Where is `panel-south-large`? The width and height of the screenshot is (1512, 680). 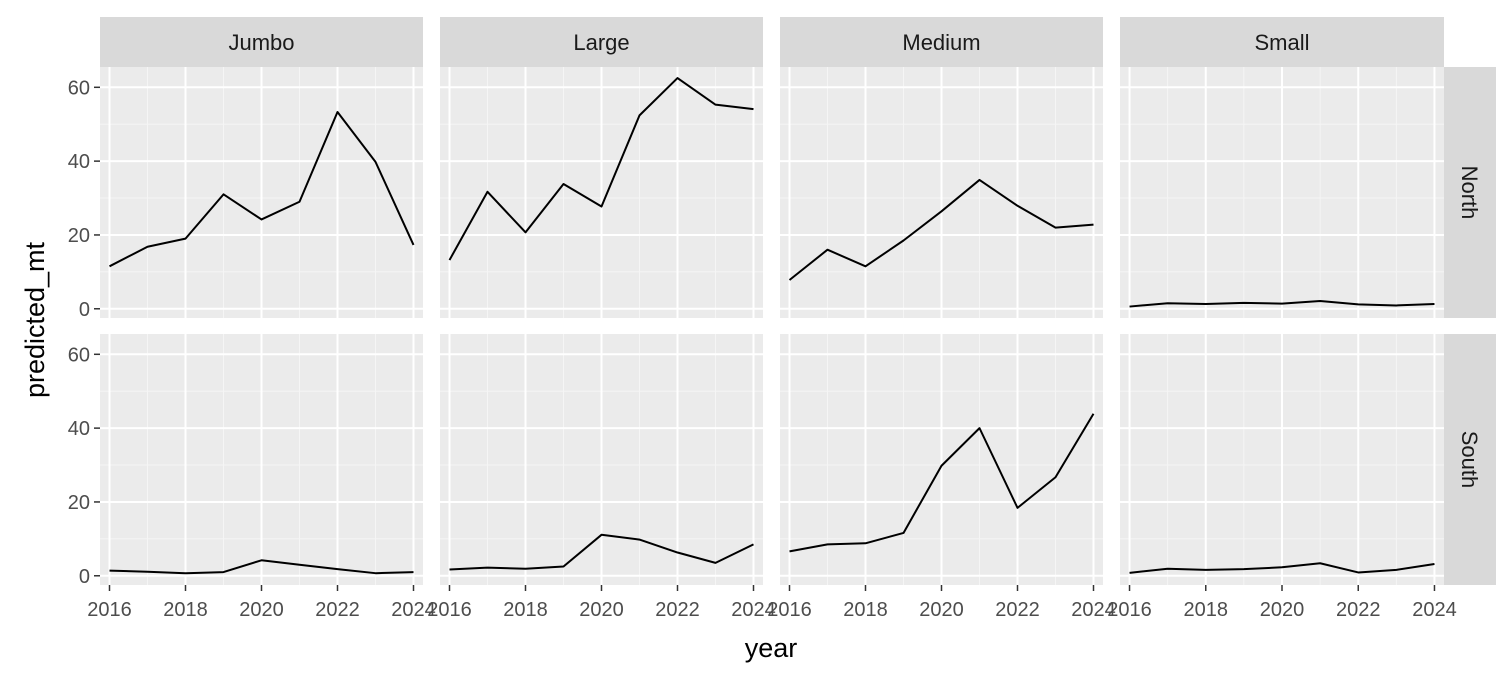 panel-south-large is located at coordinates (601, 459).